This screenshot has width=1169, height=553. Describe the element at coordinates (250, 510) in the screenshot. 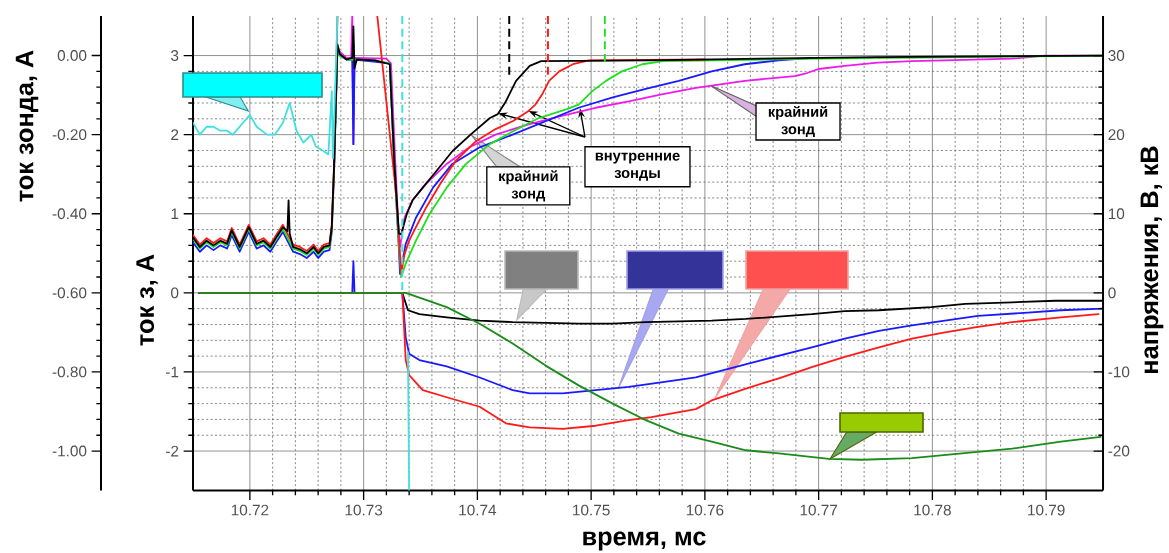

I see `x-tick-label: 10.72` at that location.